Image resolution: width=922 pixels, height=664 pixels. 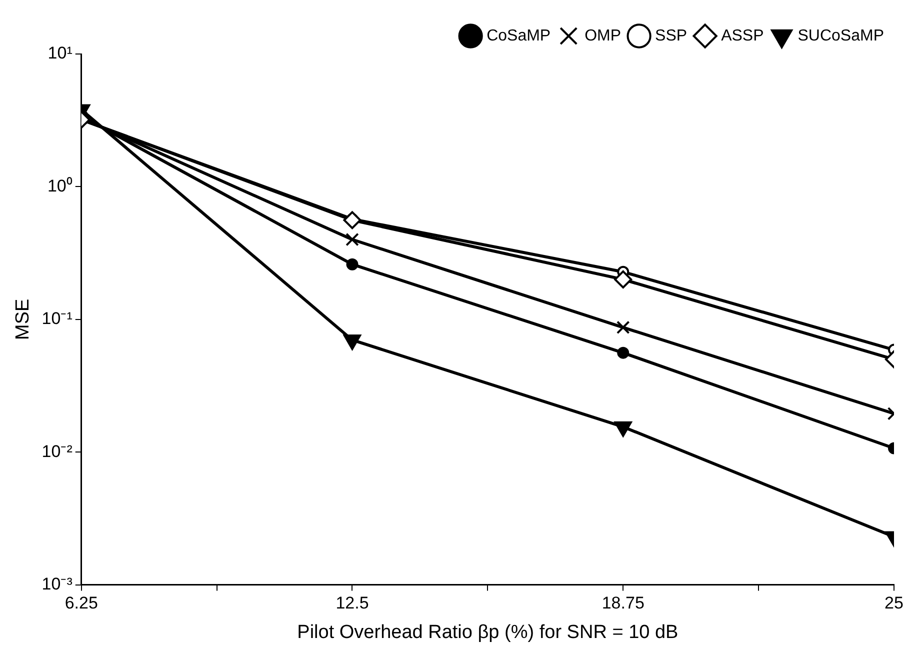 I want to click on y-tick-label: 10⁻¹, so click(x=57, y=318).